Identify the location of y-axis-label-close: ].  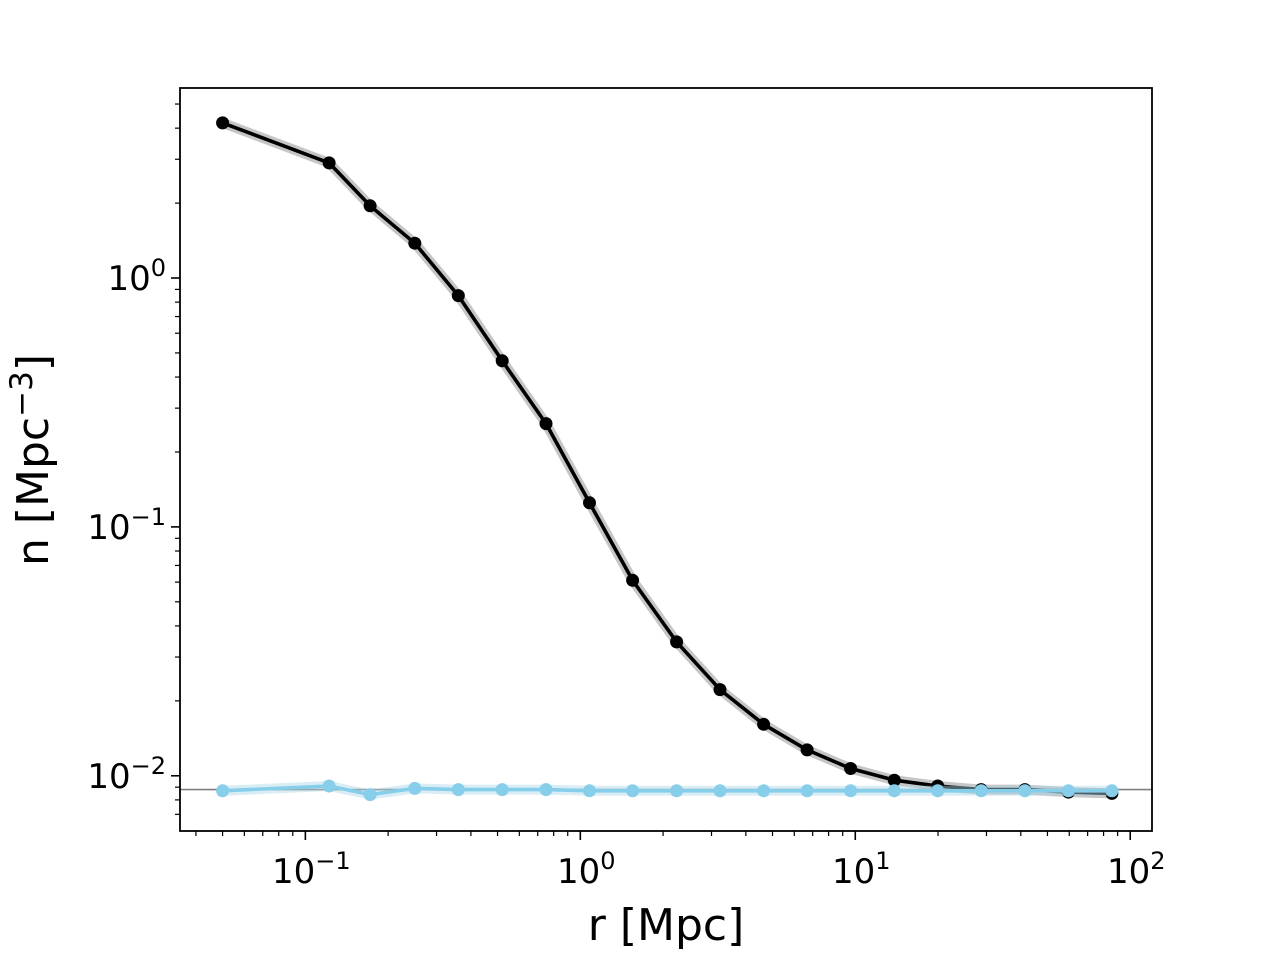
(33, 362).